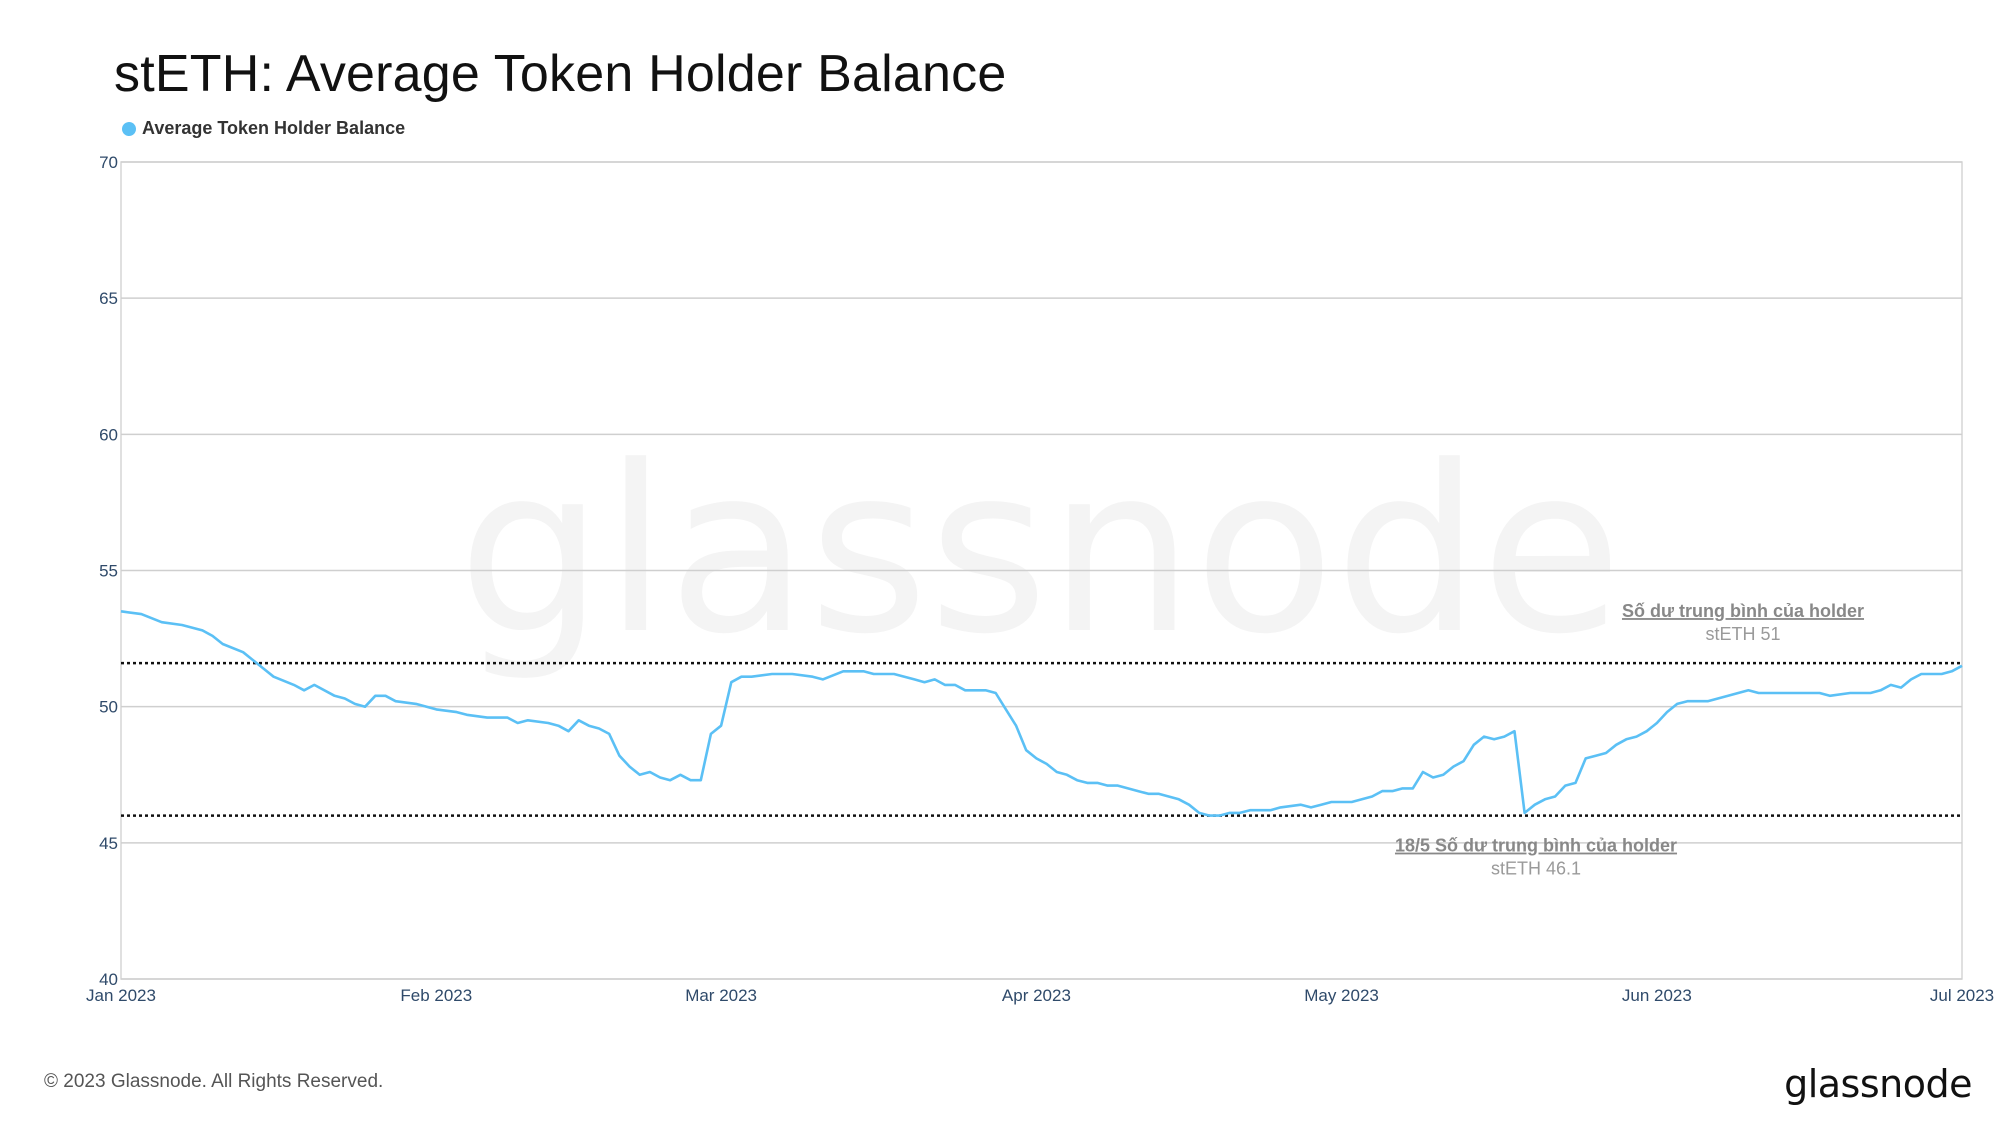  I want to click on annotation-subtitle: stETH 46.1, so click(1536, 869).